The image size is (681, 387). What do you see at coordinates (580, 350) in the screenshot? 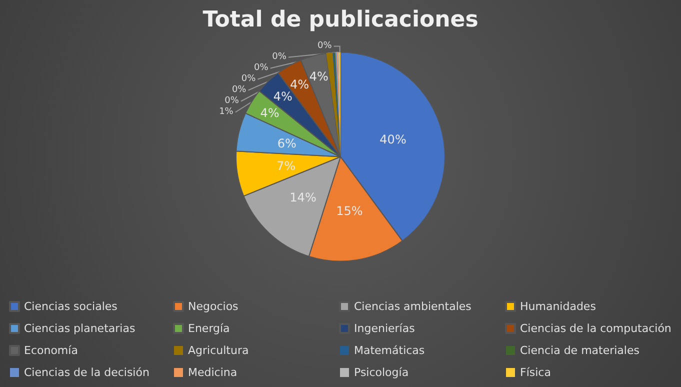
I see `legend-label: Ciencia de materiales` at bounding box center [580, 350].